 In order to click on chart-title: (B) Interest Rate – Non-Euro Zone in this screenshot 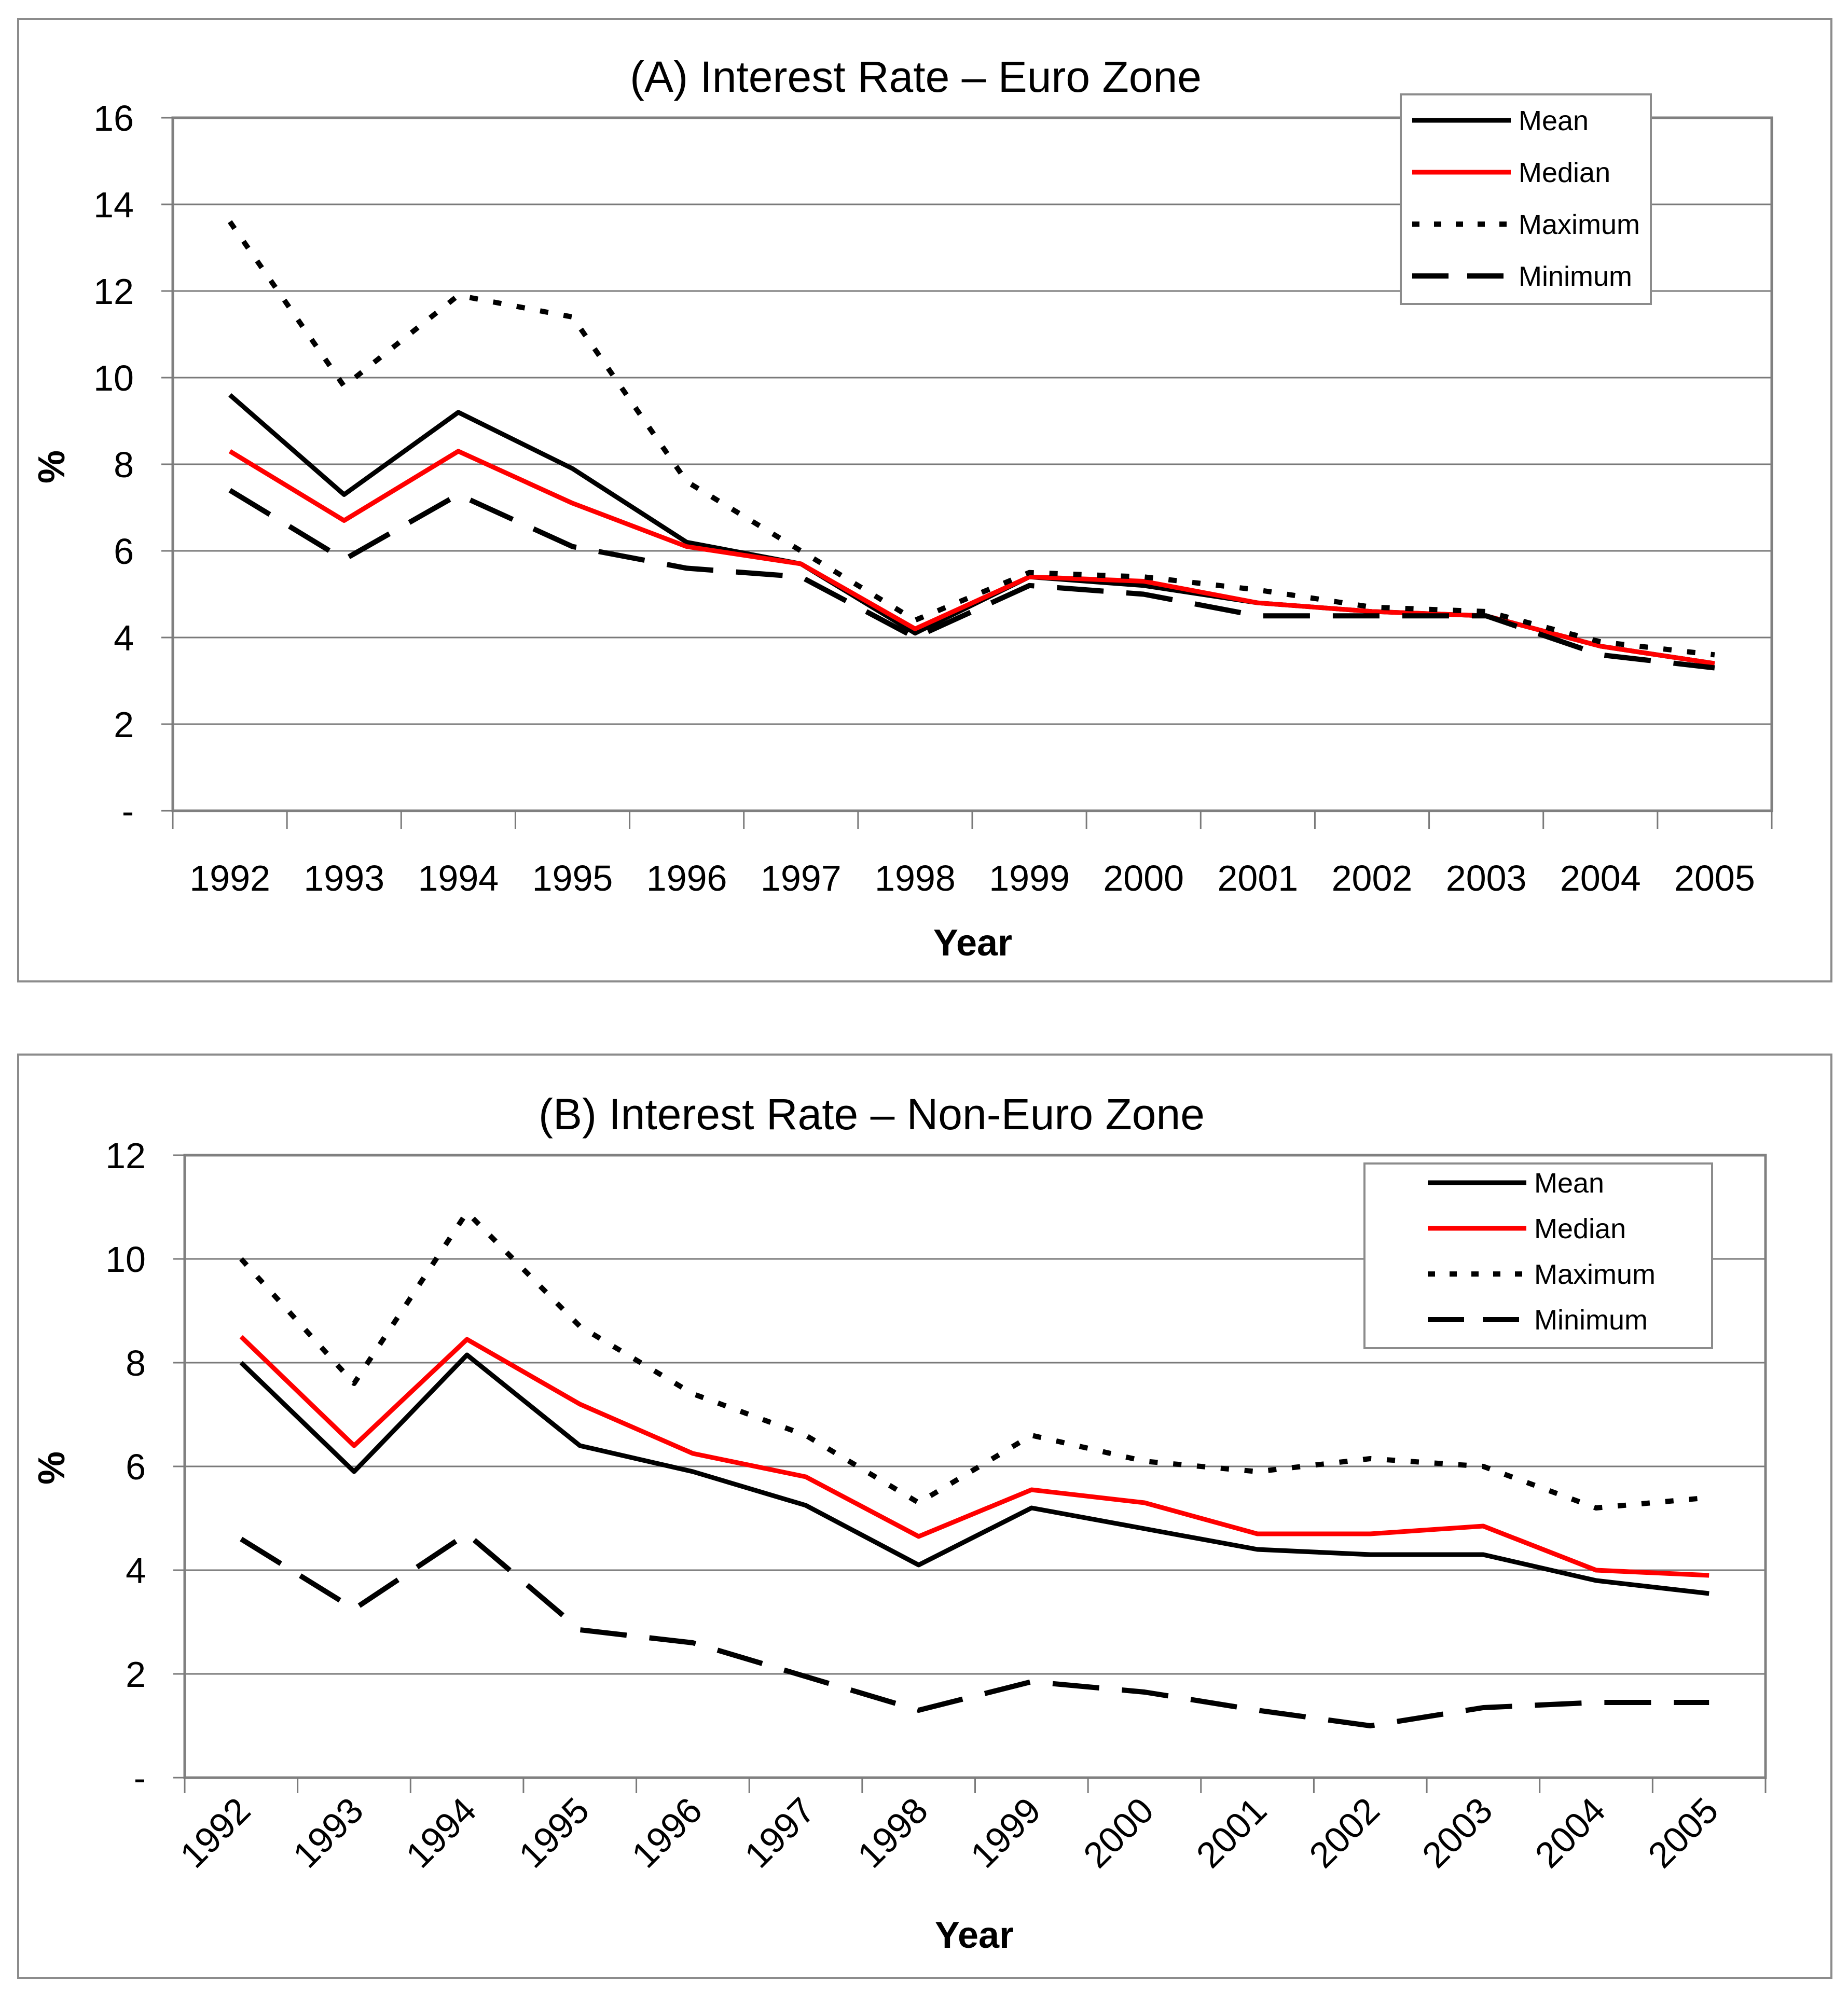, I will do `click(872, 1115)`.